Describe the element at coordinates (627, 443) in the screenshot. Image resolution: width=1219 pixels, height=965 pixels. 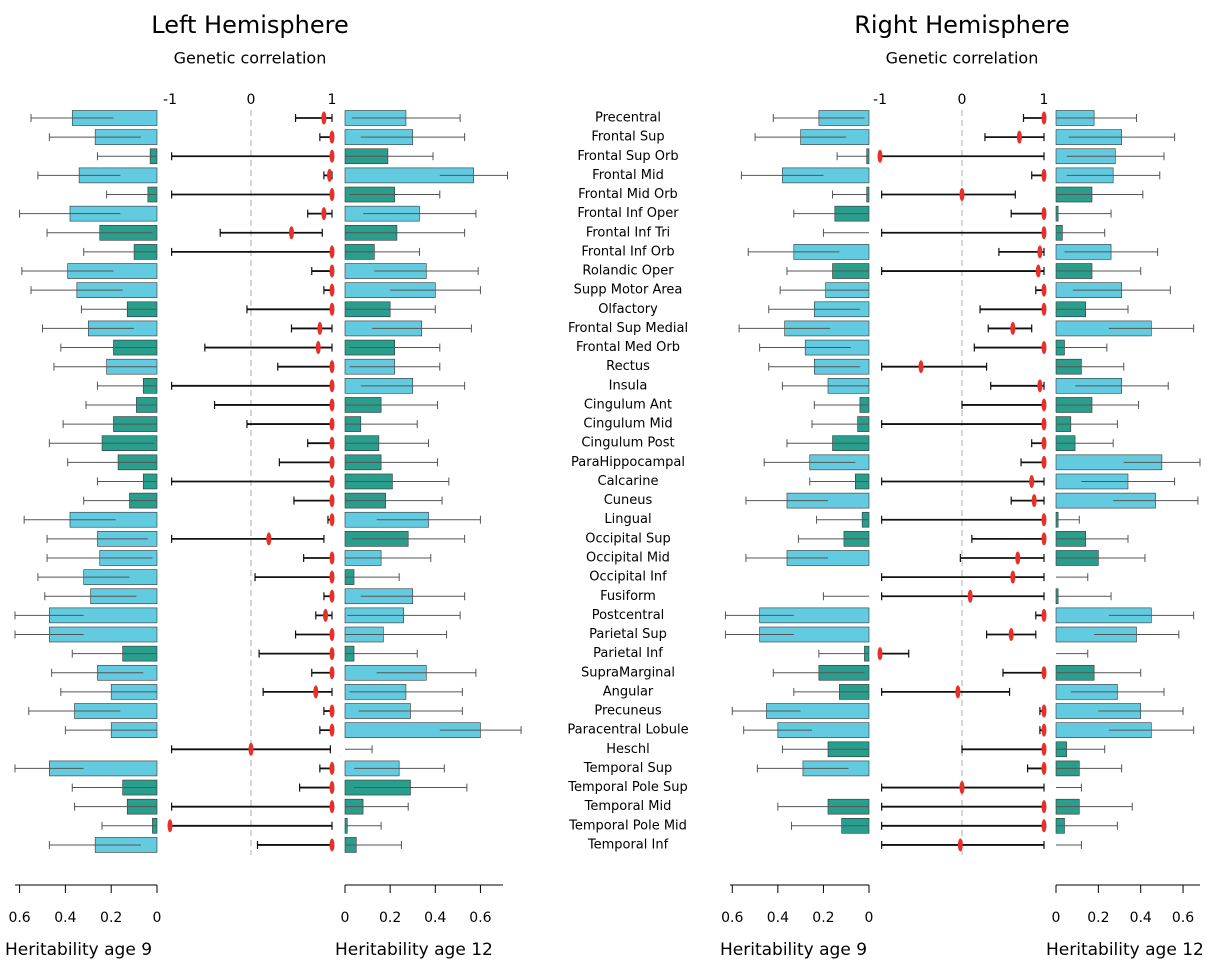
I see `region-label: Cingulum Post` at that location.